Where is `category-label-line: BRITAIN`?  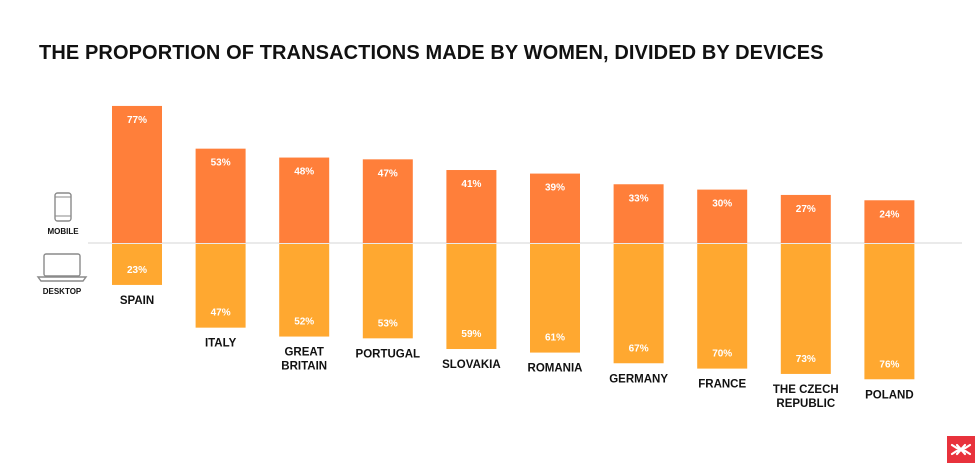
category-label-line: BRITAIN is located at coordinates (304, 367).